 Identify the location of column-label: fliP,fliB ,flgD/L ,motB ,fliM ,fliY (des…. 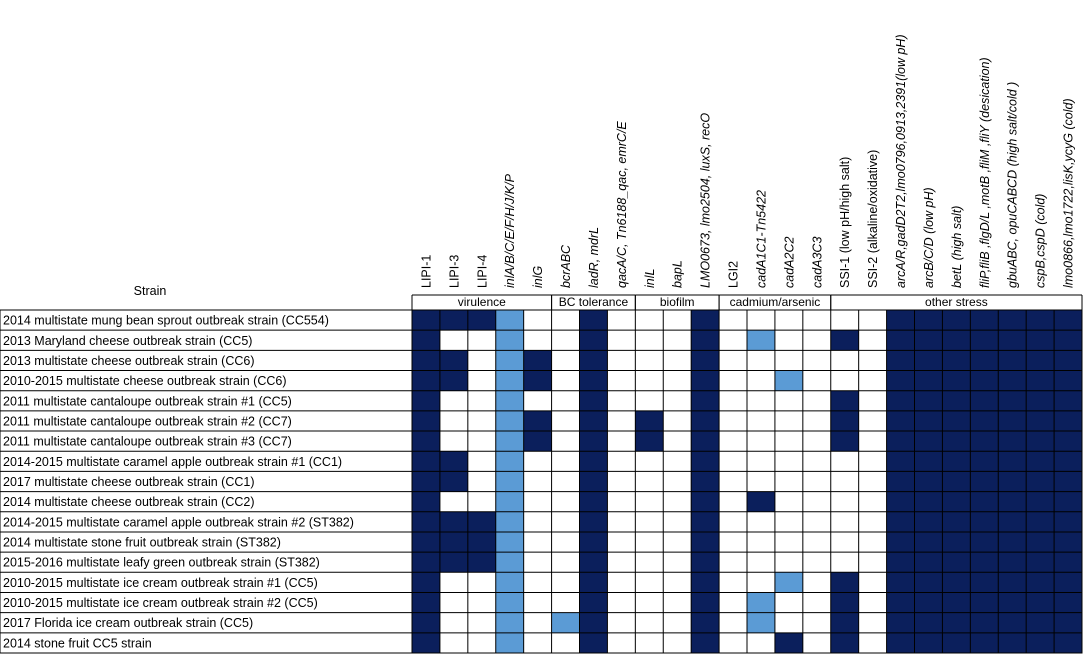
(985, 172).